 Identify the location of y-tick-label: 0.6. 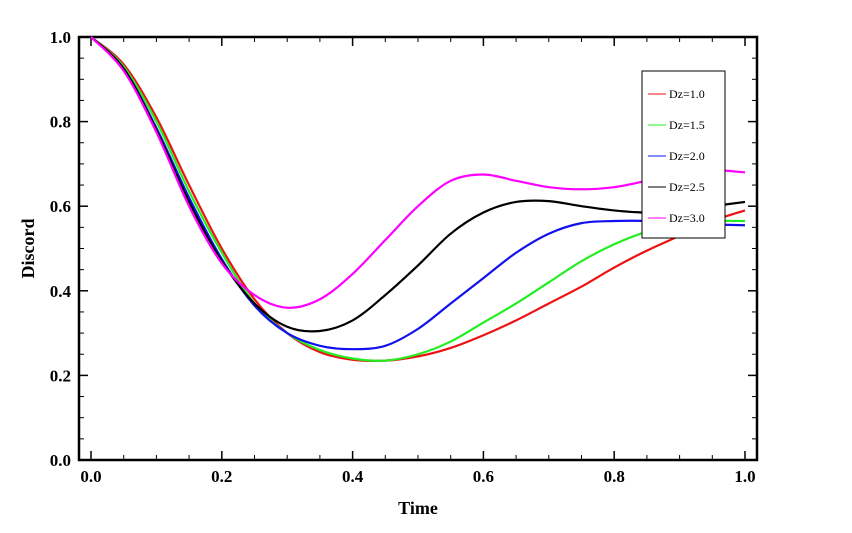
(60, 206).